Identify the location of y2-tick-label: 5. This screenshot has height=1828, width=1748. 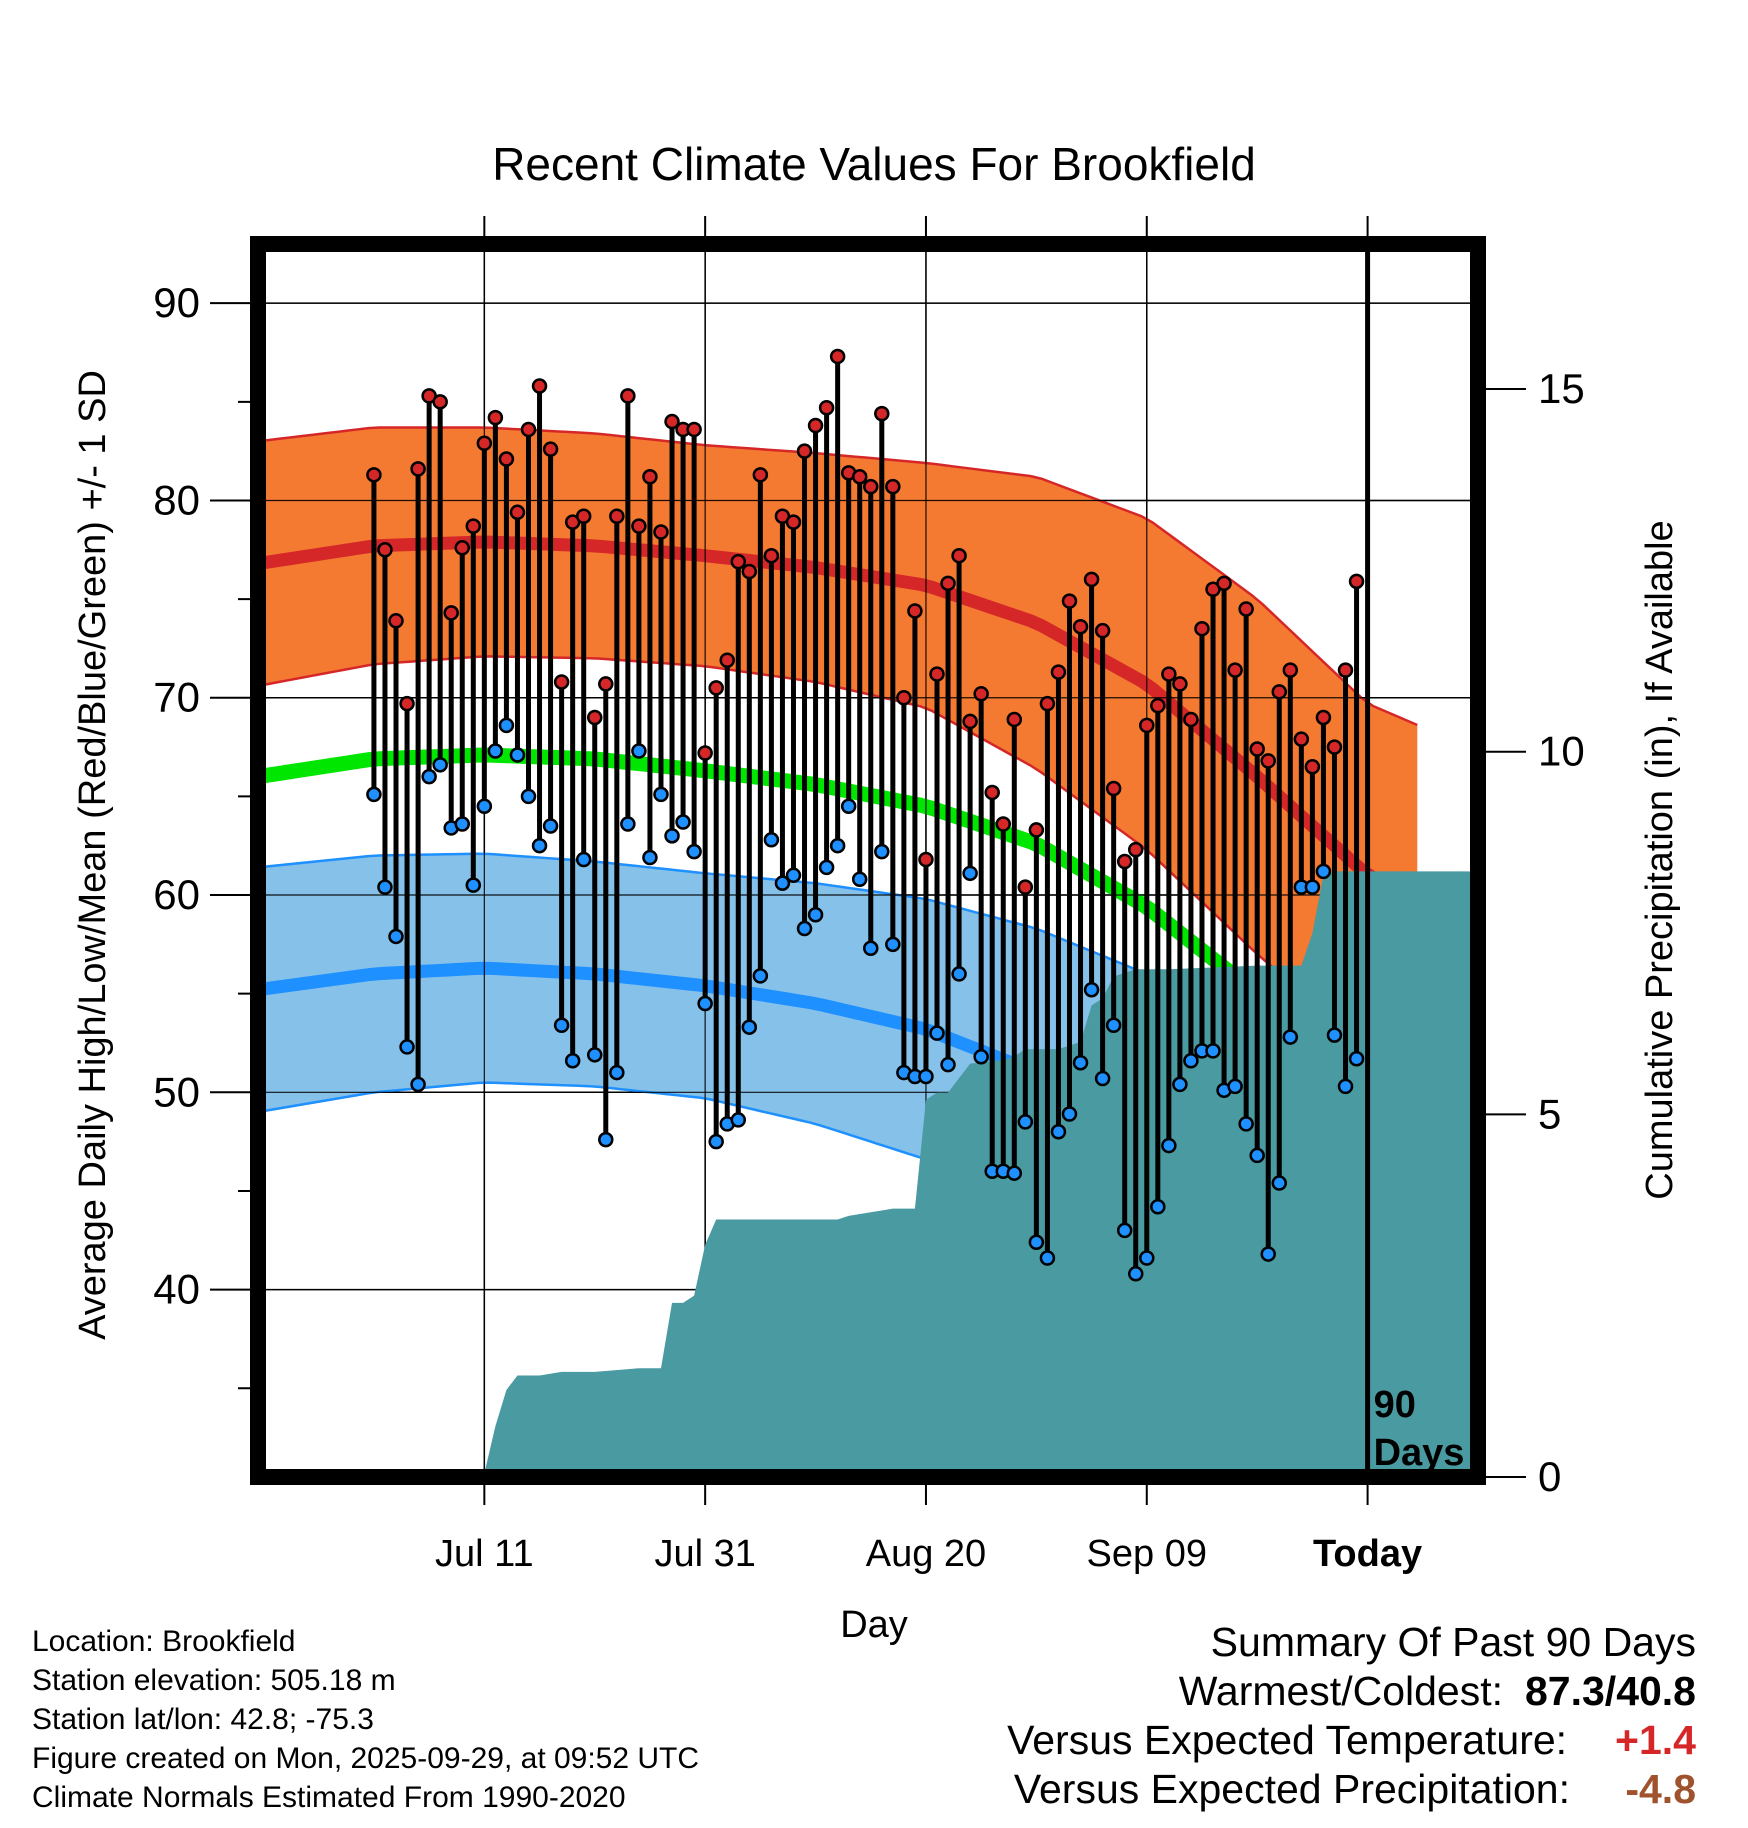
(1549, 1113).